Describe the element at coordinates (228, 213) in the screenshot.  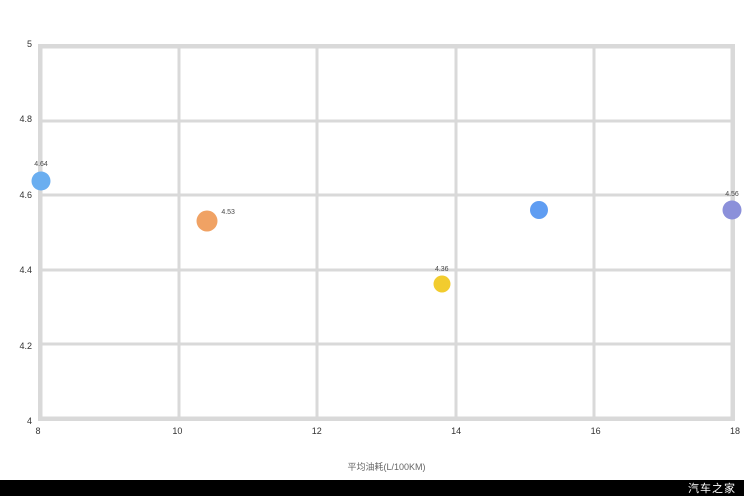
I see `point-annotation-1: 4.53` at that location.